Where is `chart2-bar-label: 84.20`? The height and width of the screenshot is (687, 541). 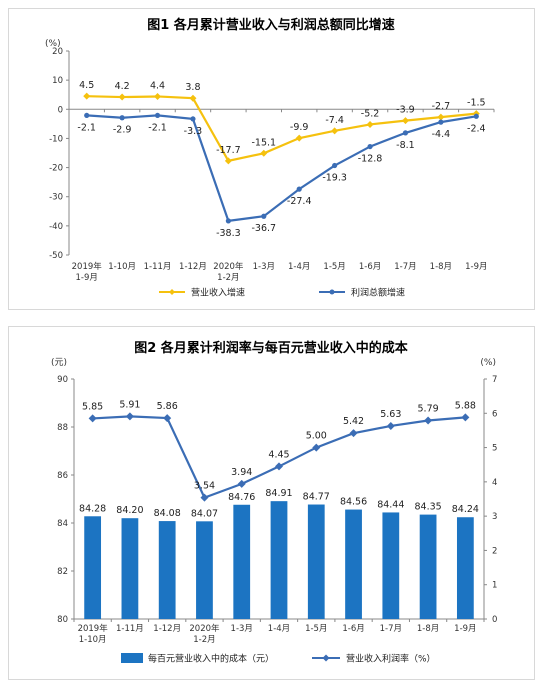 chart2-bar-label: 84.20 is located at coordinates (129, 510).